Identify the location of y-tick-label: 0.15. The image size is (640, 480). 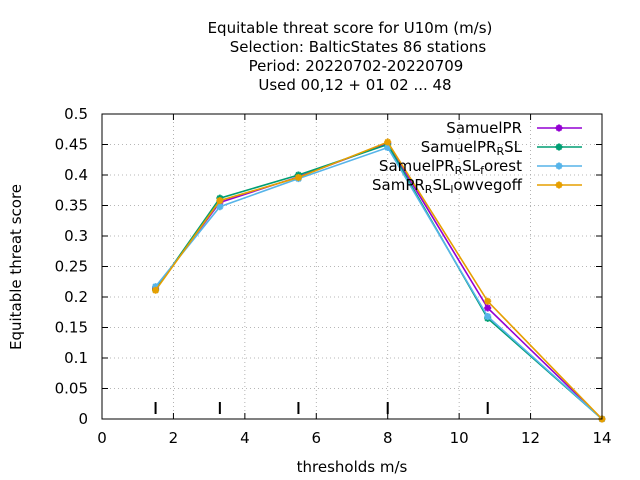
(71, 328).